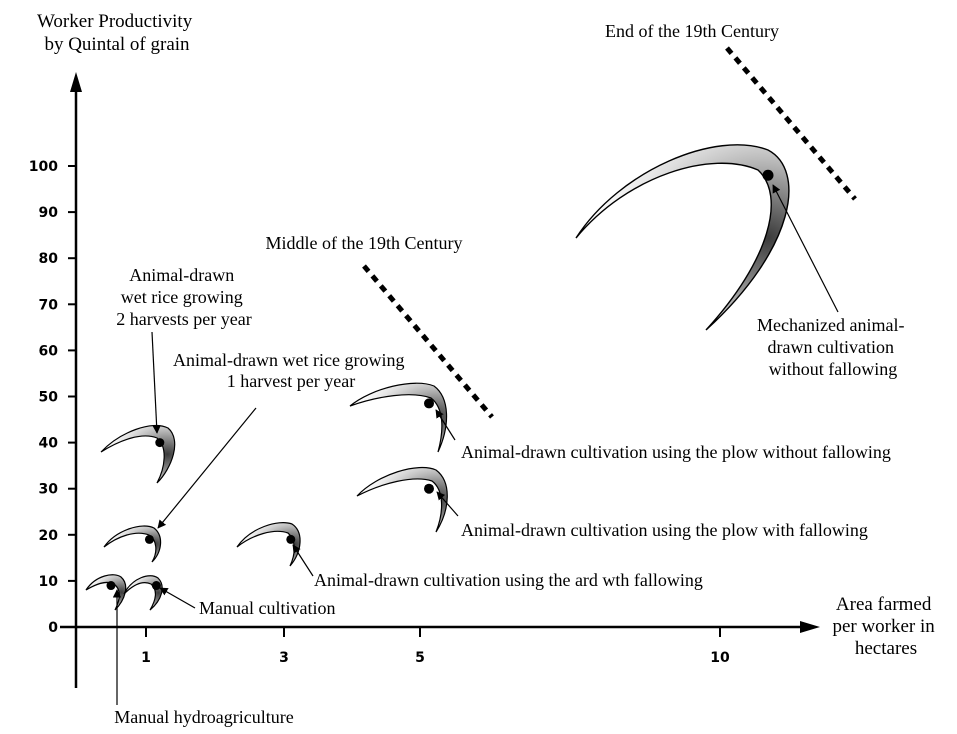 The width and height of the screenshot is (957, 734). Describe the element at coordinates (420, 658) in the screenshot. I see `x-tick-label-5: 5` at that location.